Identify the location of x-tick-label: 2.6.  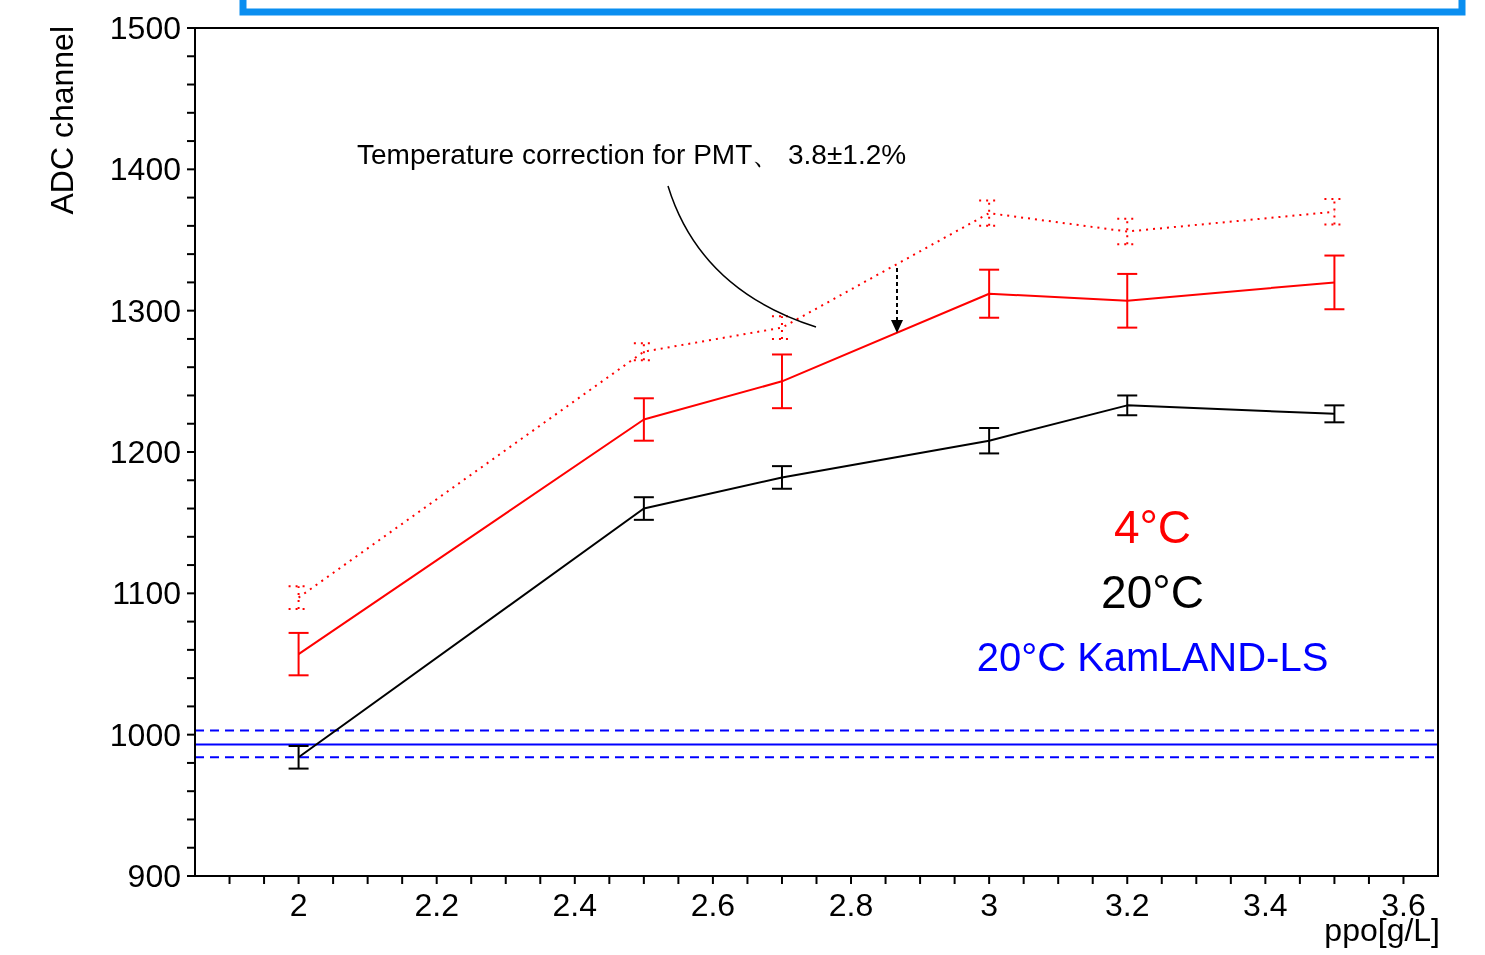
(713, 905).